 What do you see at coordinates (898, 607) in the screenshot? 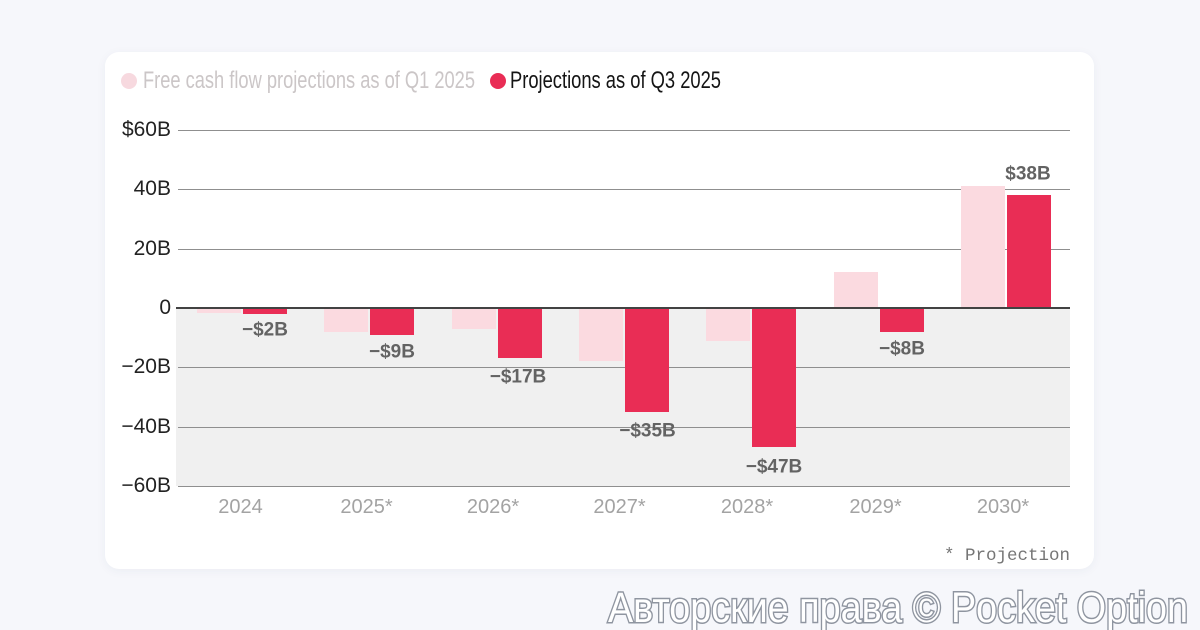
I see `svg-text:Авторские права © Pocket Optio: Авторские права © Pocket Option` at bounding box center [898, 607].